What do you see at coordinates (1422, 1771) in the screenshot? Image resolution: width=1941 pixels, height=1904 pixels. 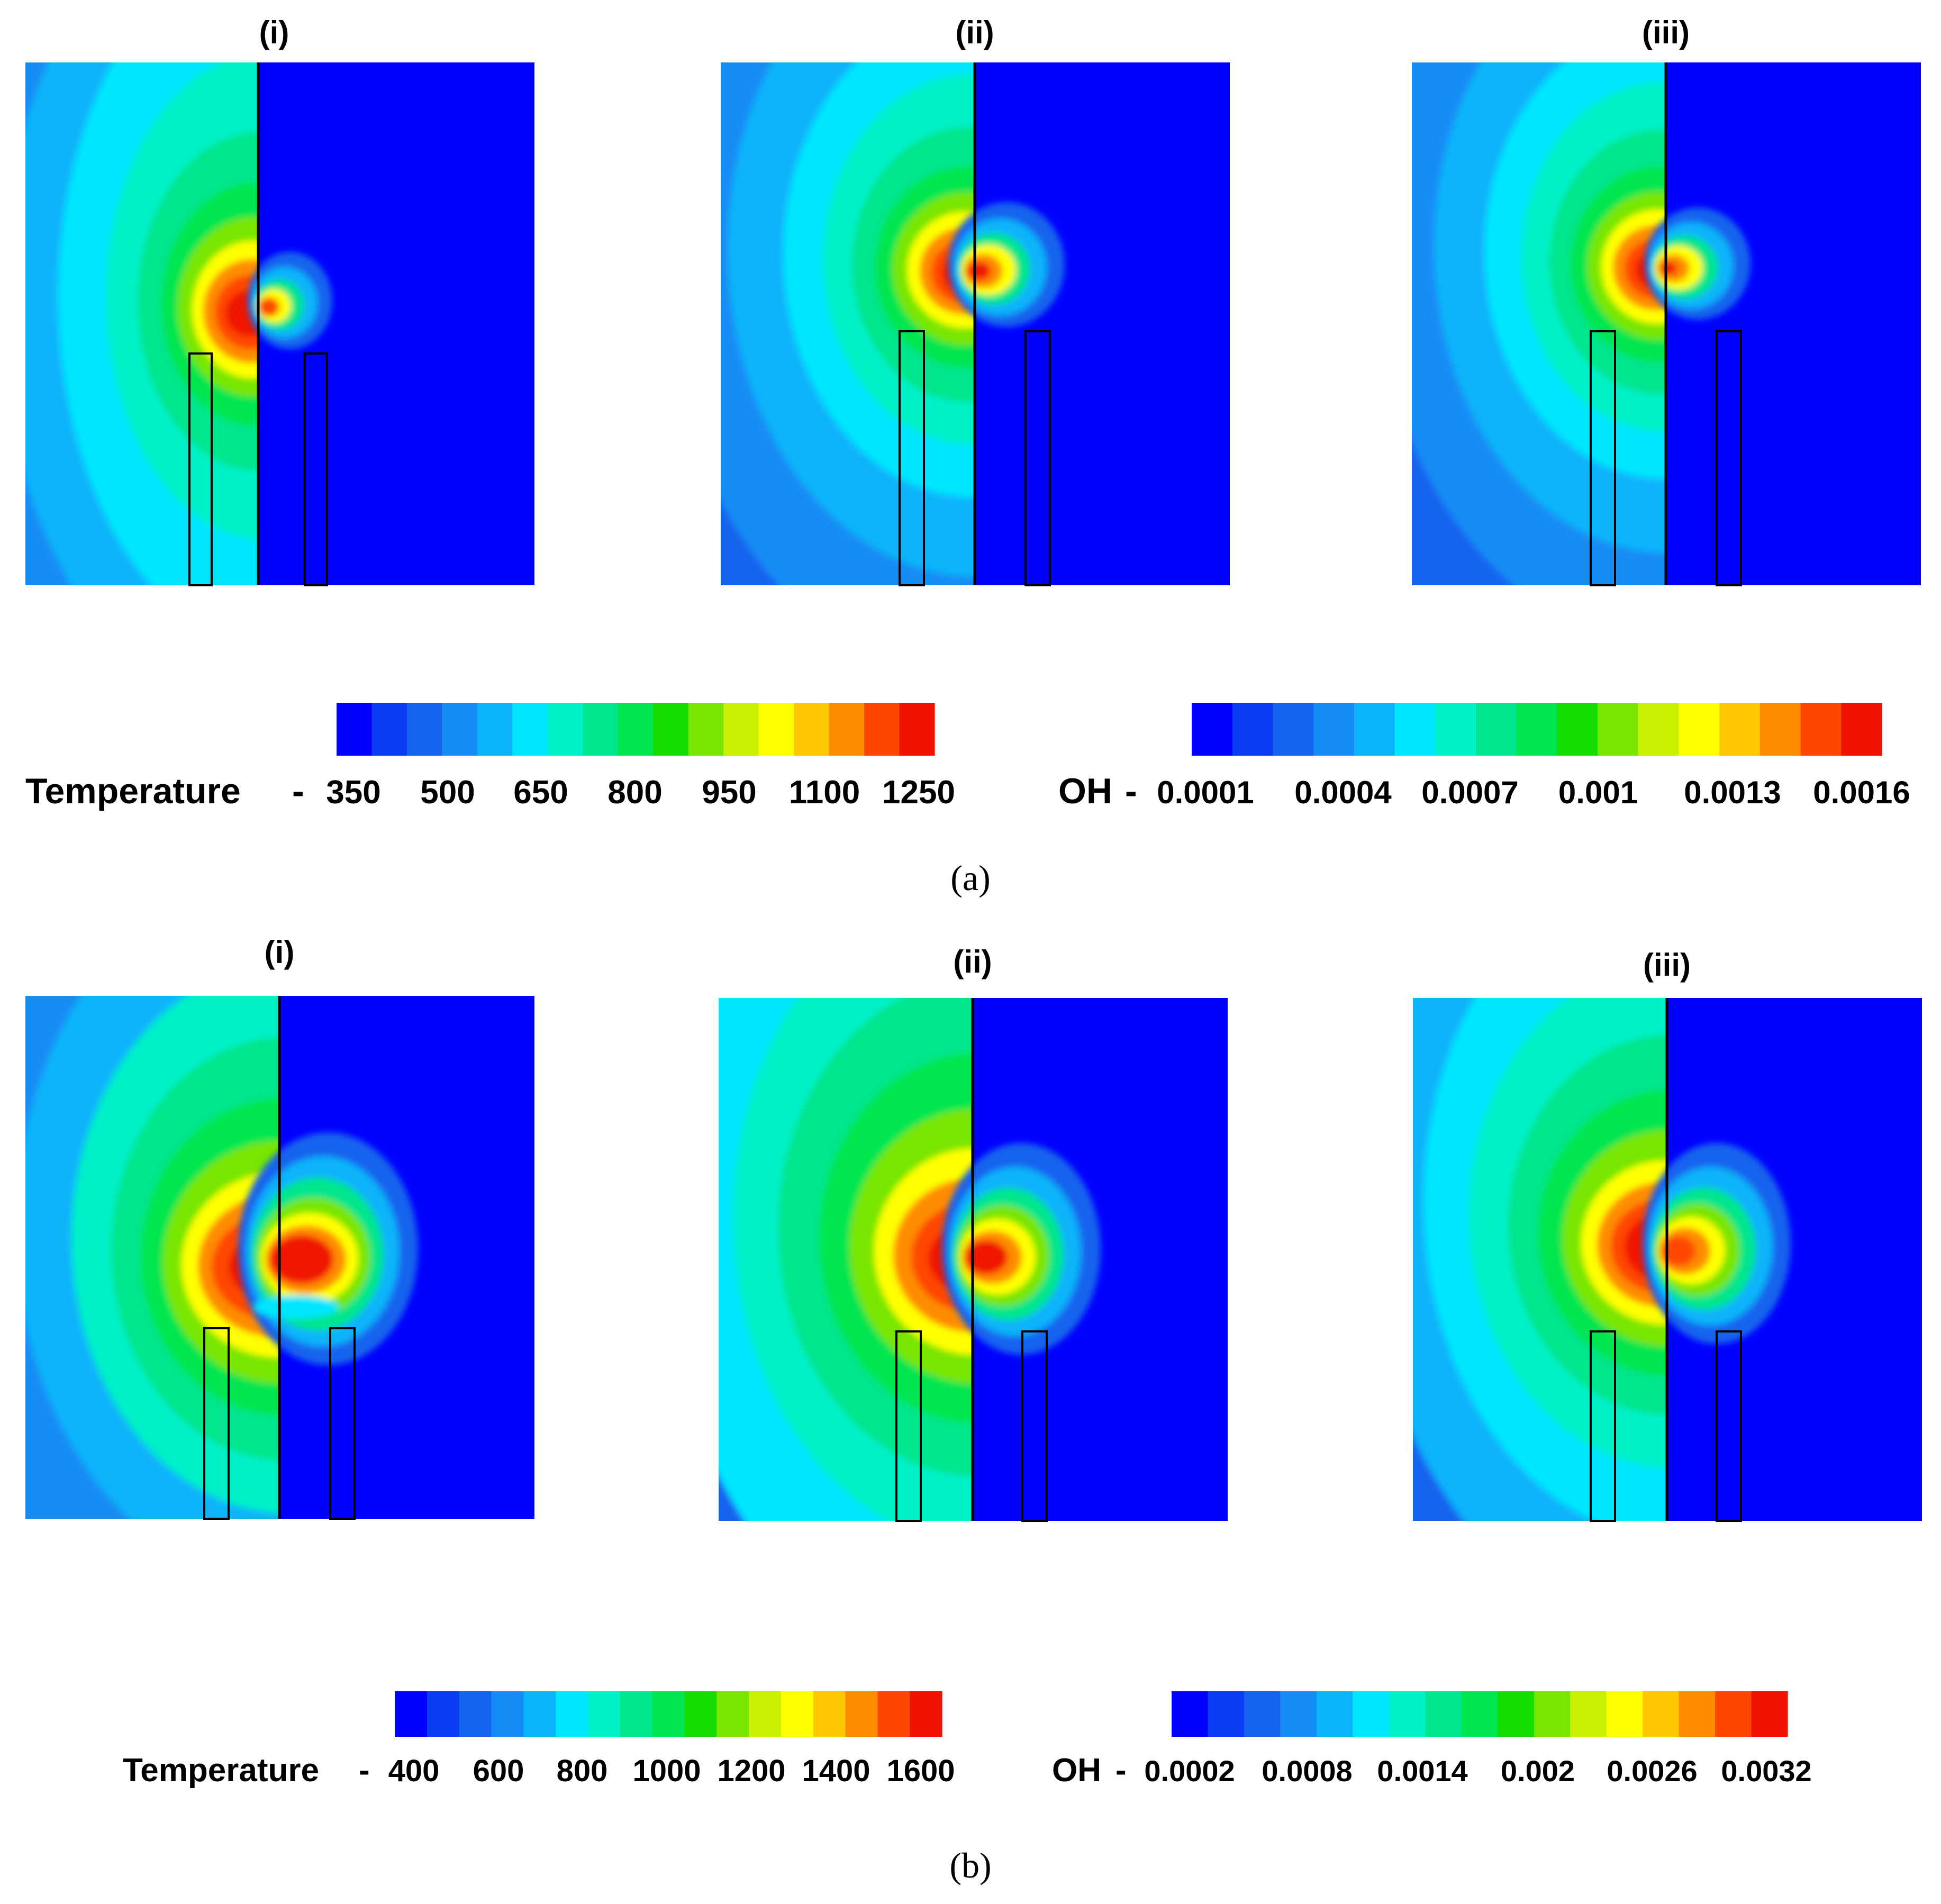 I see `colorbar-tick: 0.0014` at bounding box center [1422, 1771].